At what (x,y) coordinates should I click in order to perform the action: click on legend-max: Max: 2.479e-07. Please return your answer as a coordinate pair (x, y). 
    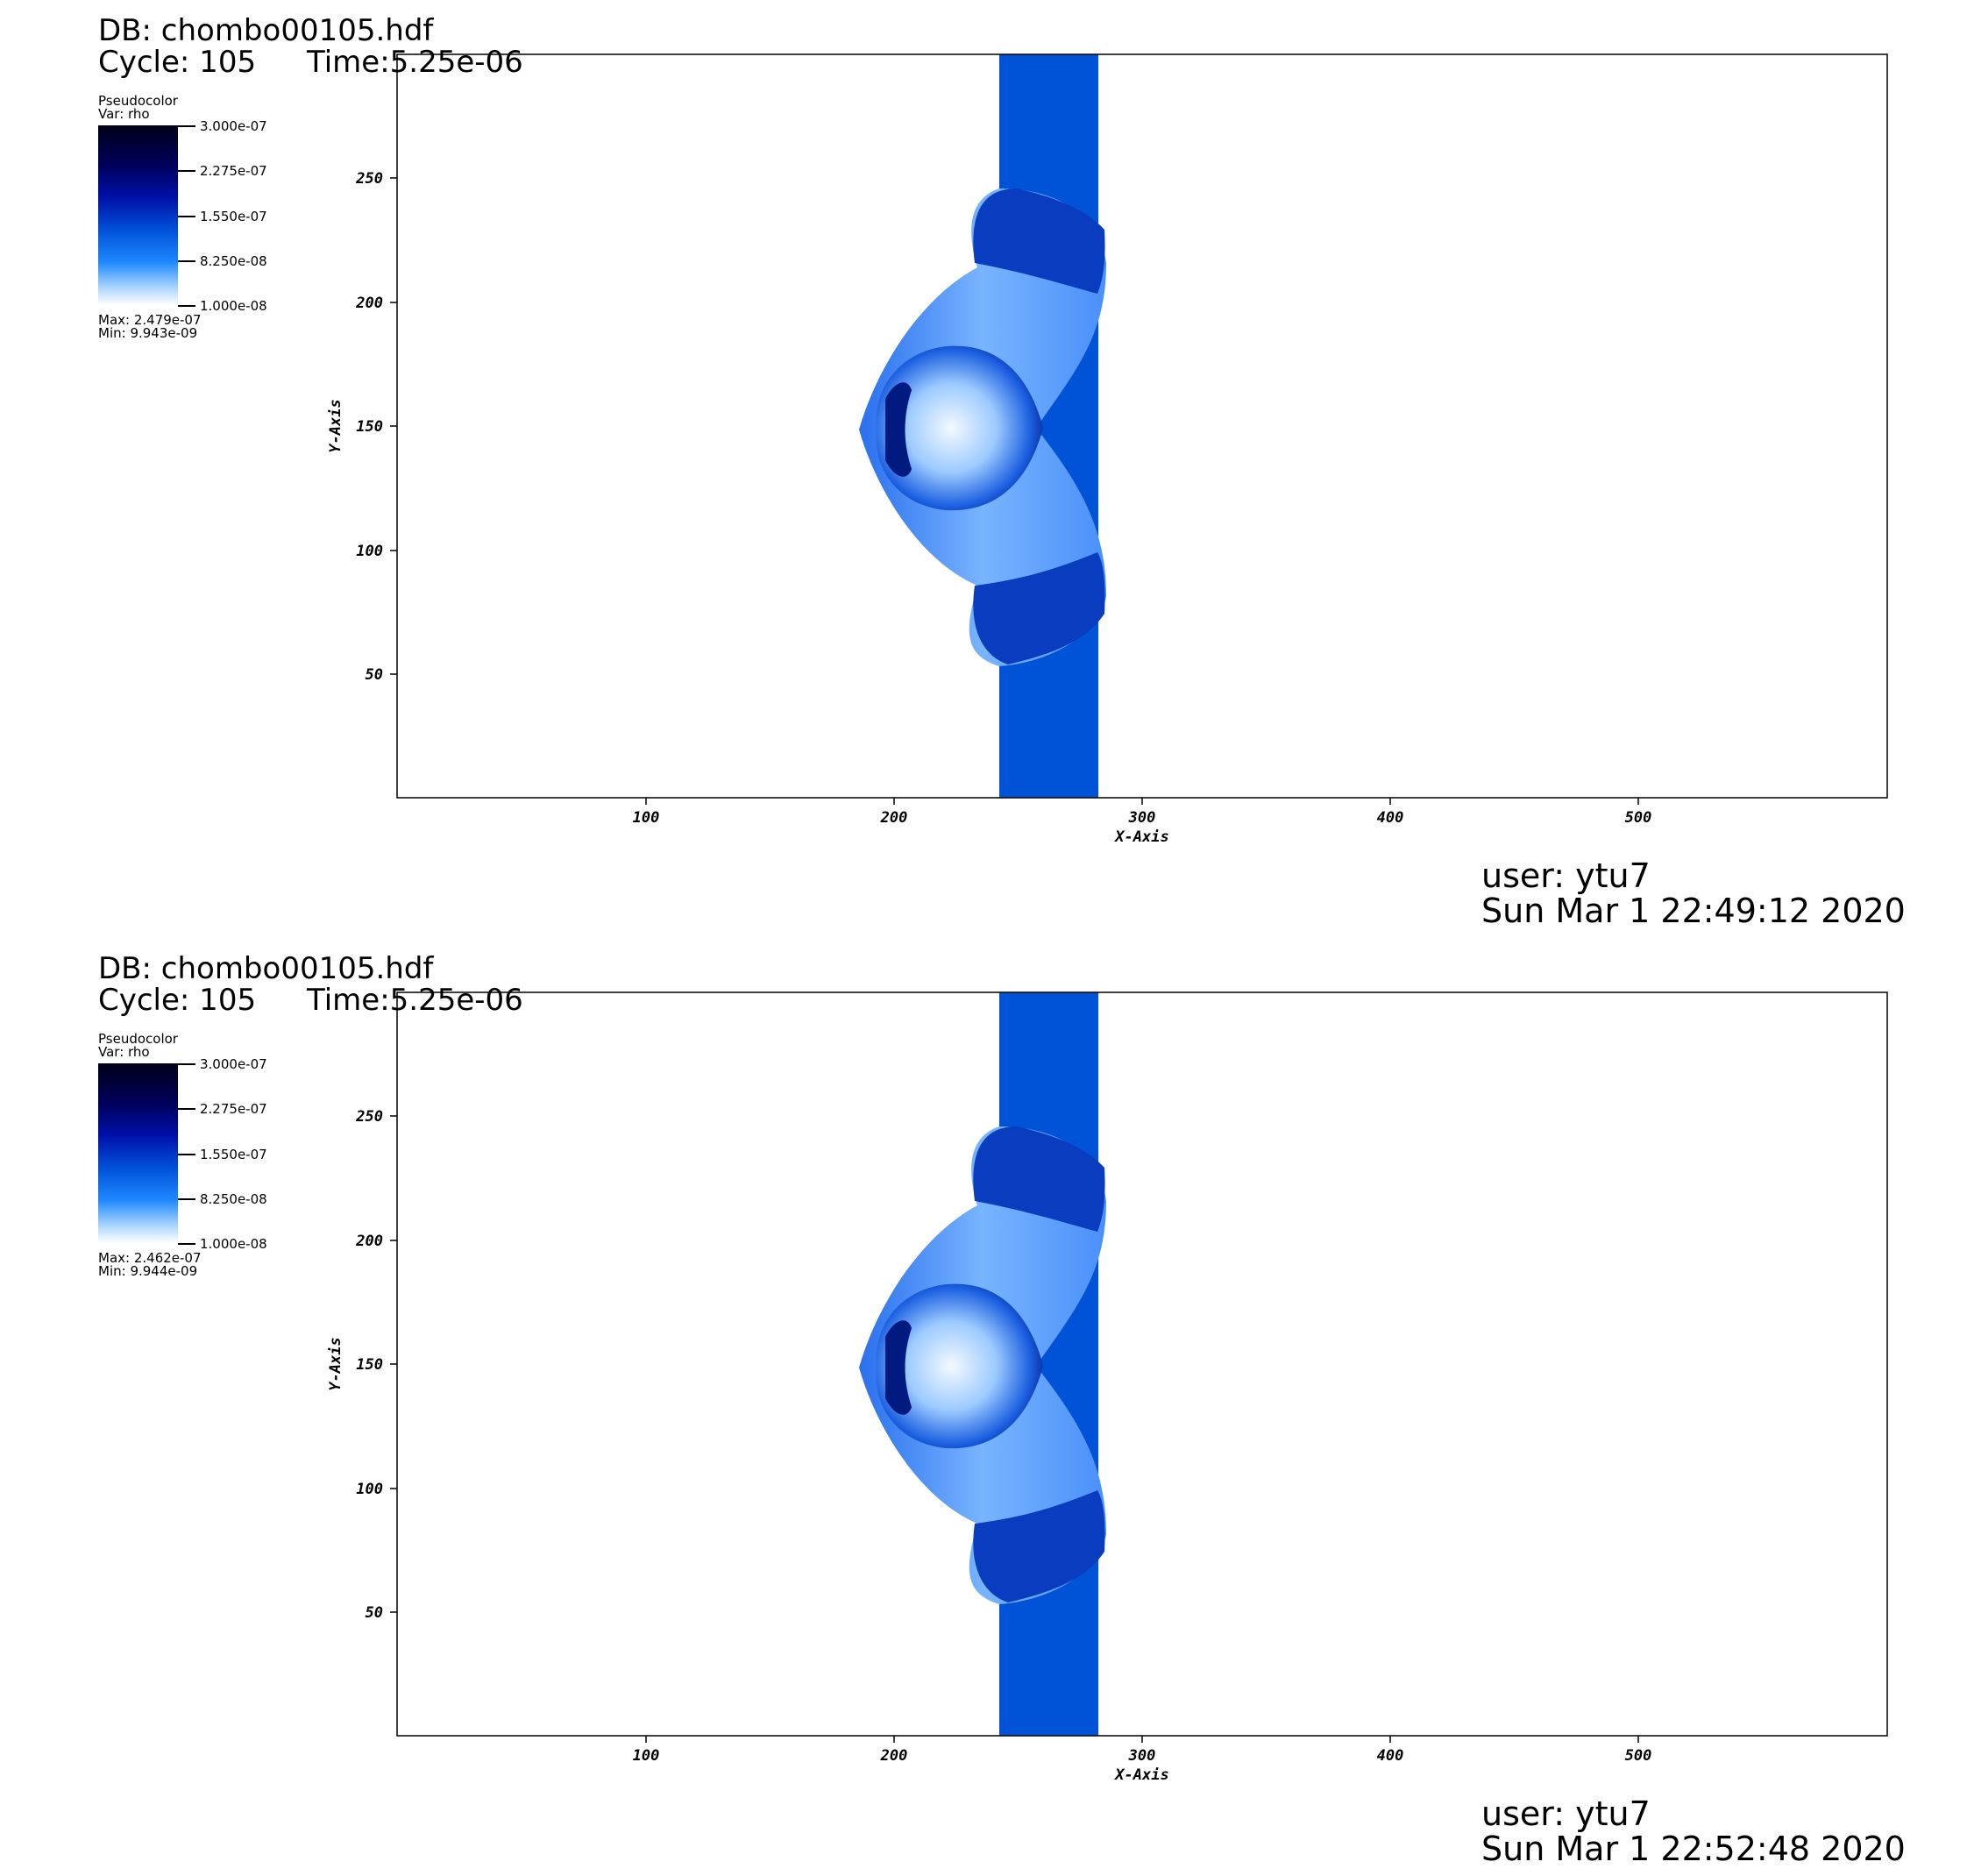
    Looking at the image, I should click on (150, 320).